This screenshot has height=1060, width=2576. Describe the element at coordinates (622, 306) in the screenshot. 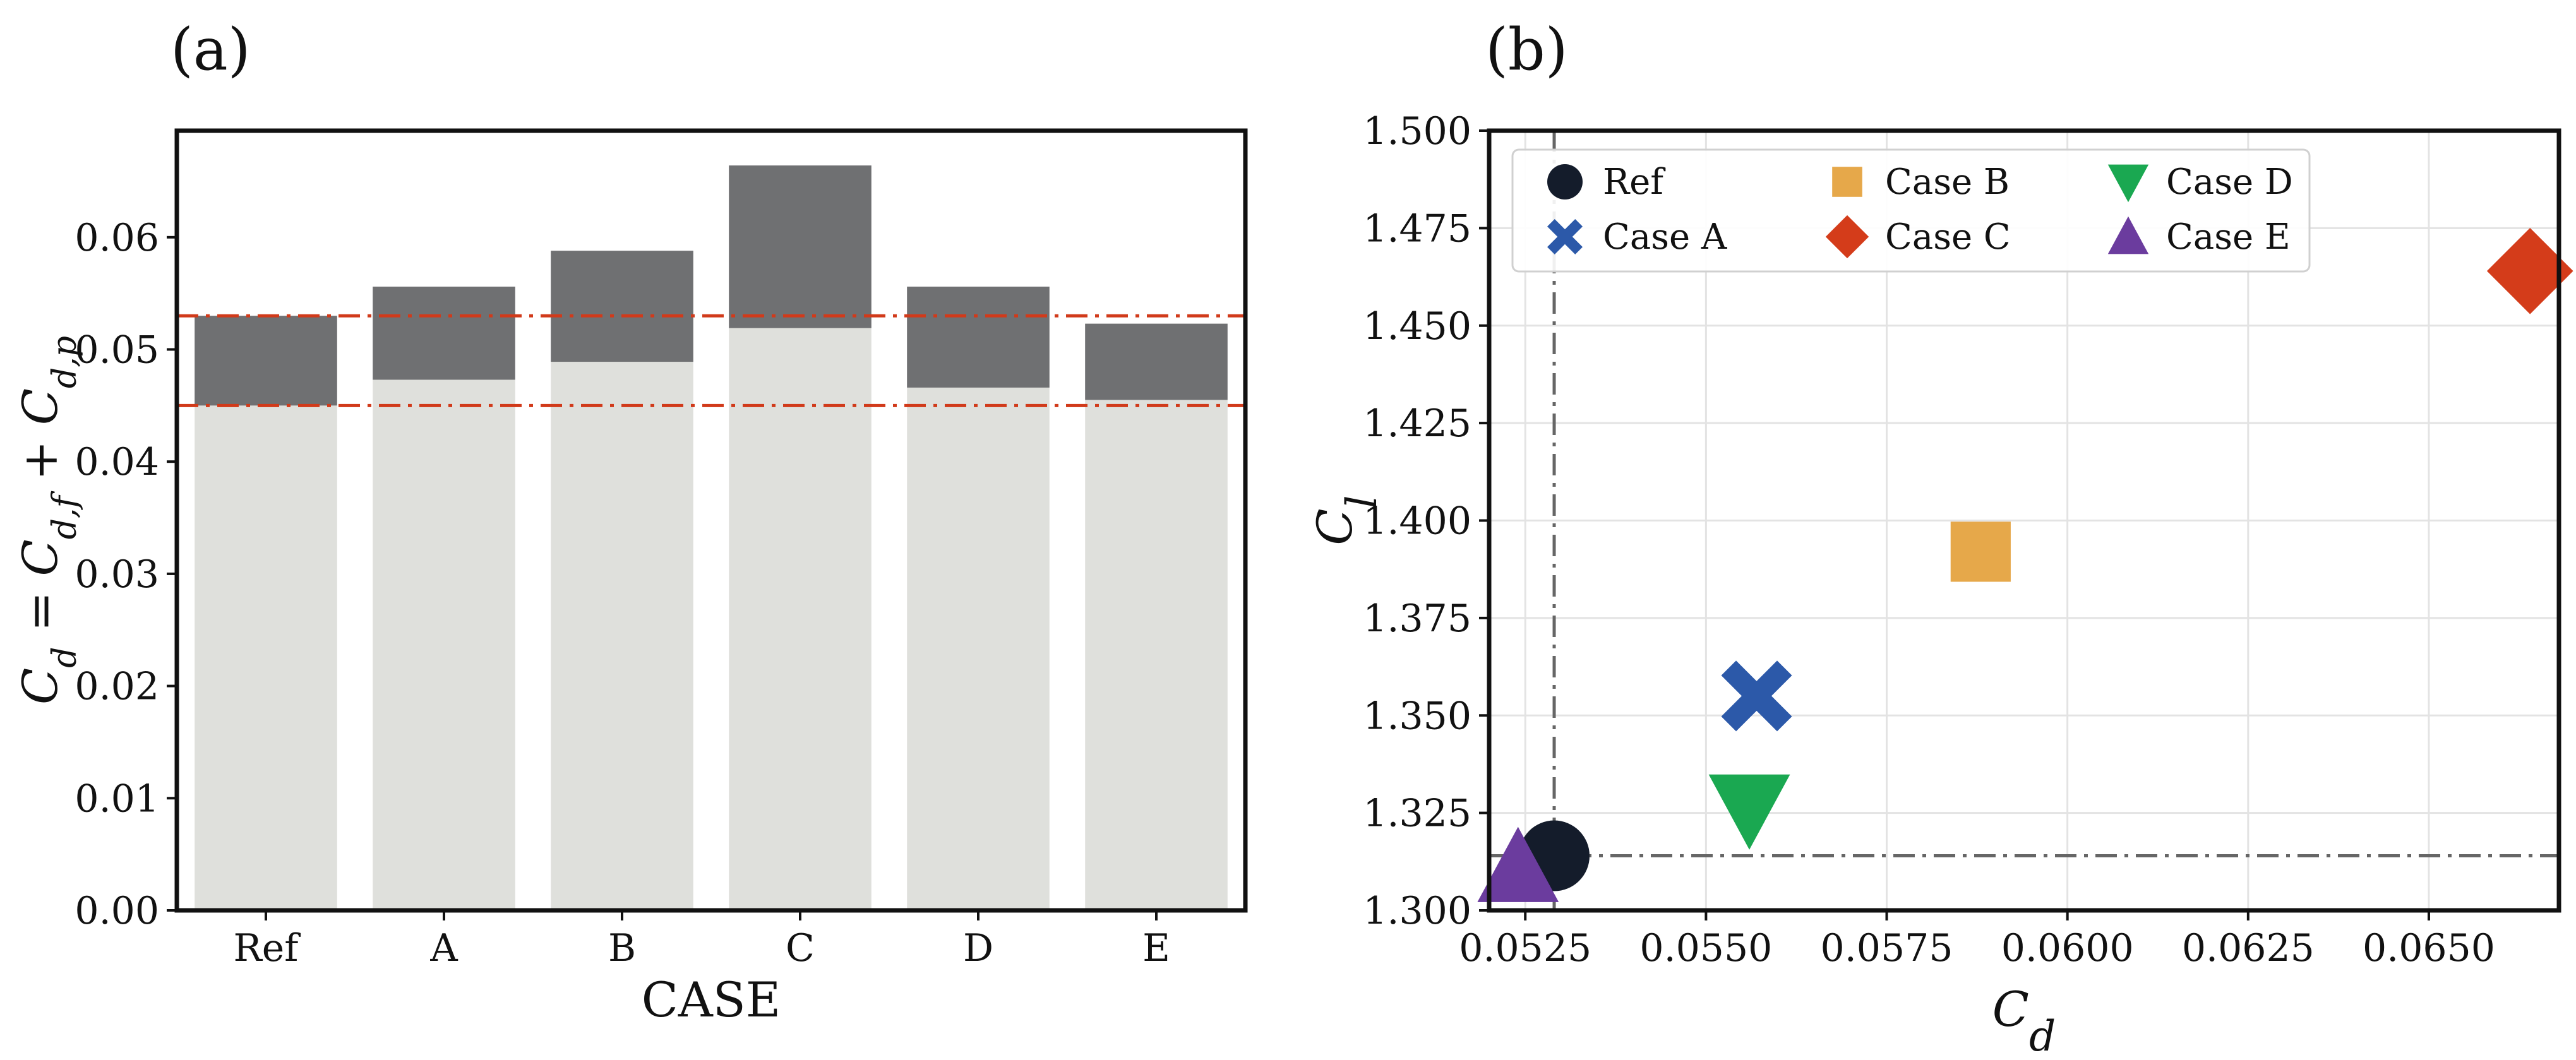

I see `bar-cdp-b` at that location.